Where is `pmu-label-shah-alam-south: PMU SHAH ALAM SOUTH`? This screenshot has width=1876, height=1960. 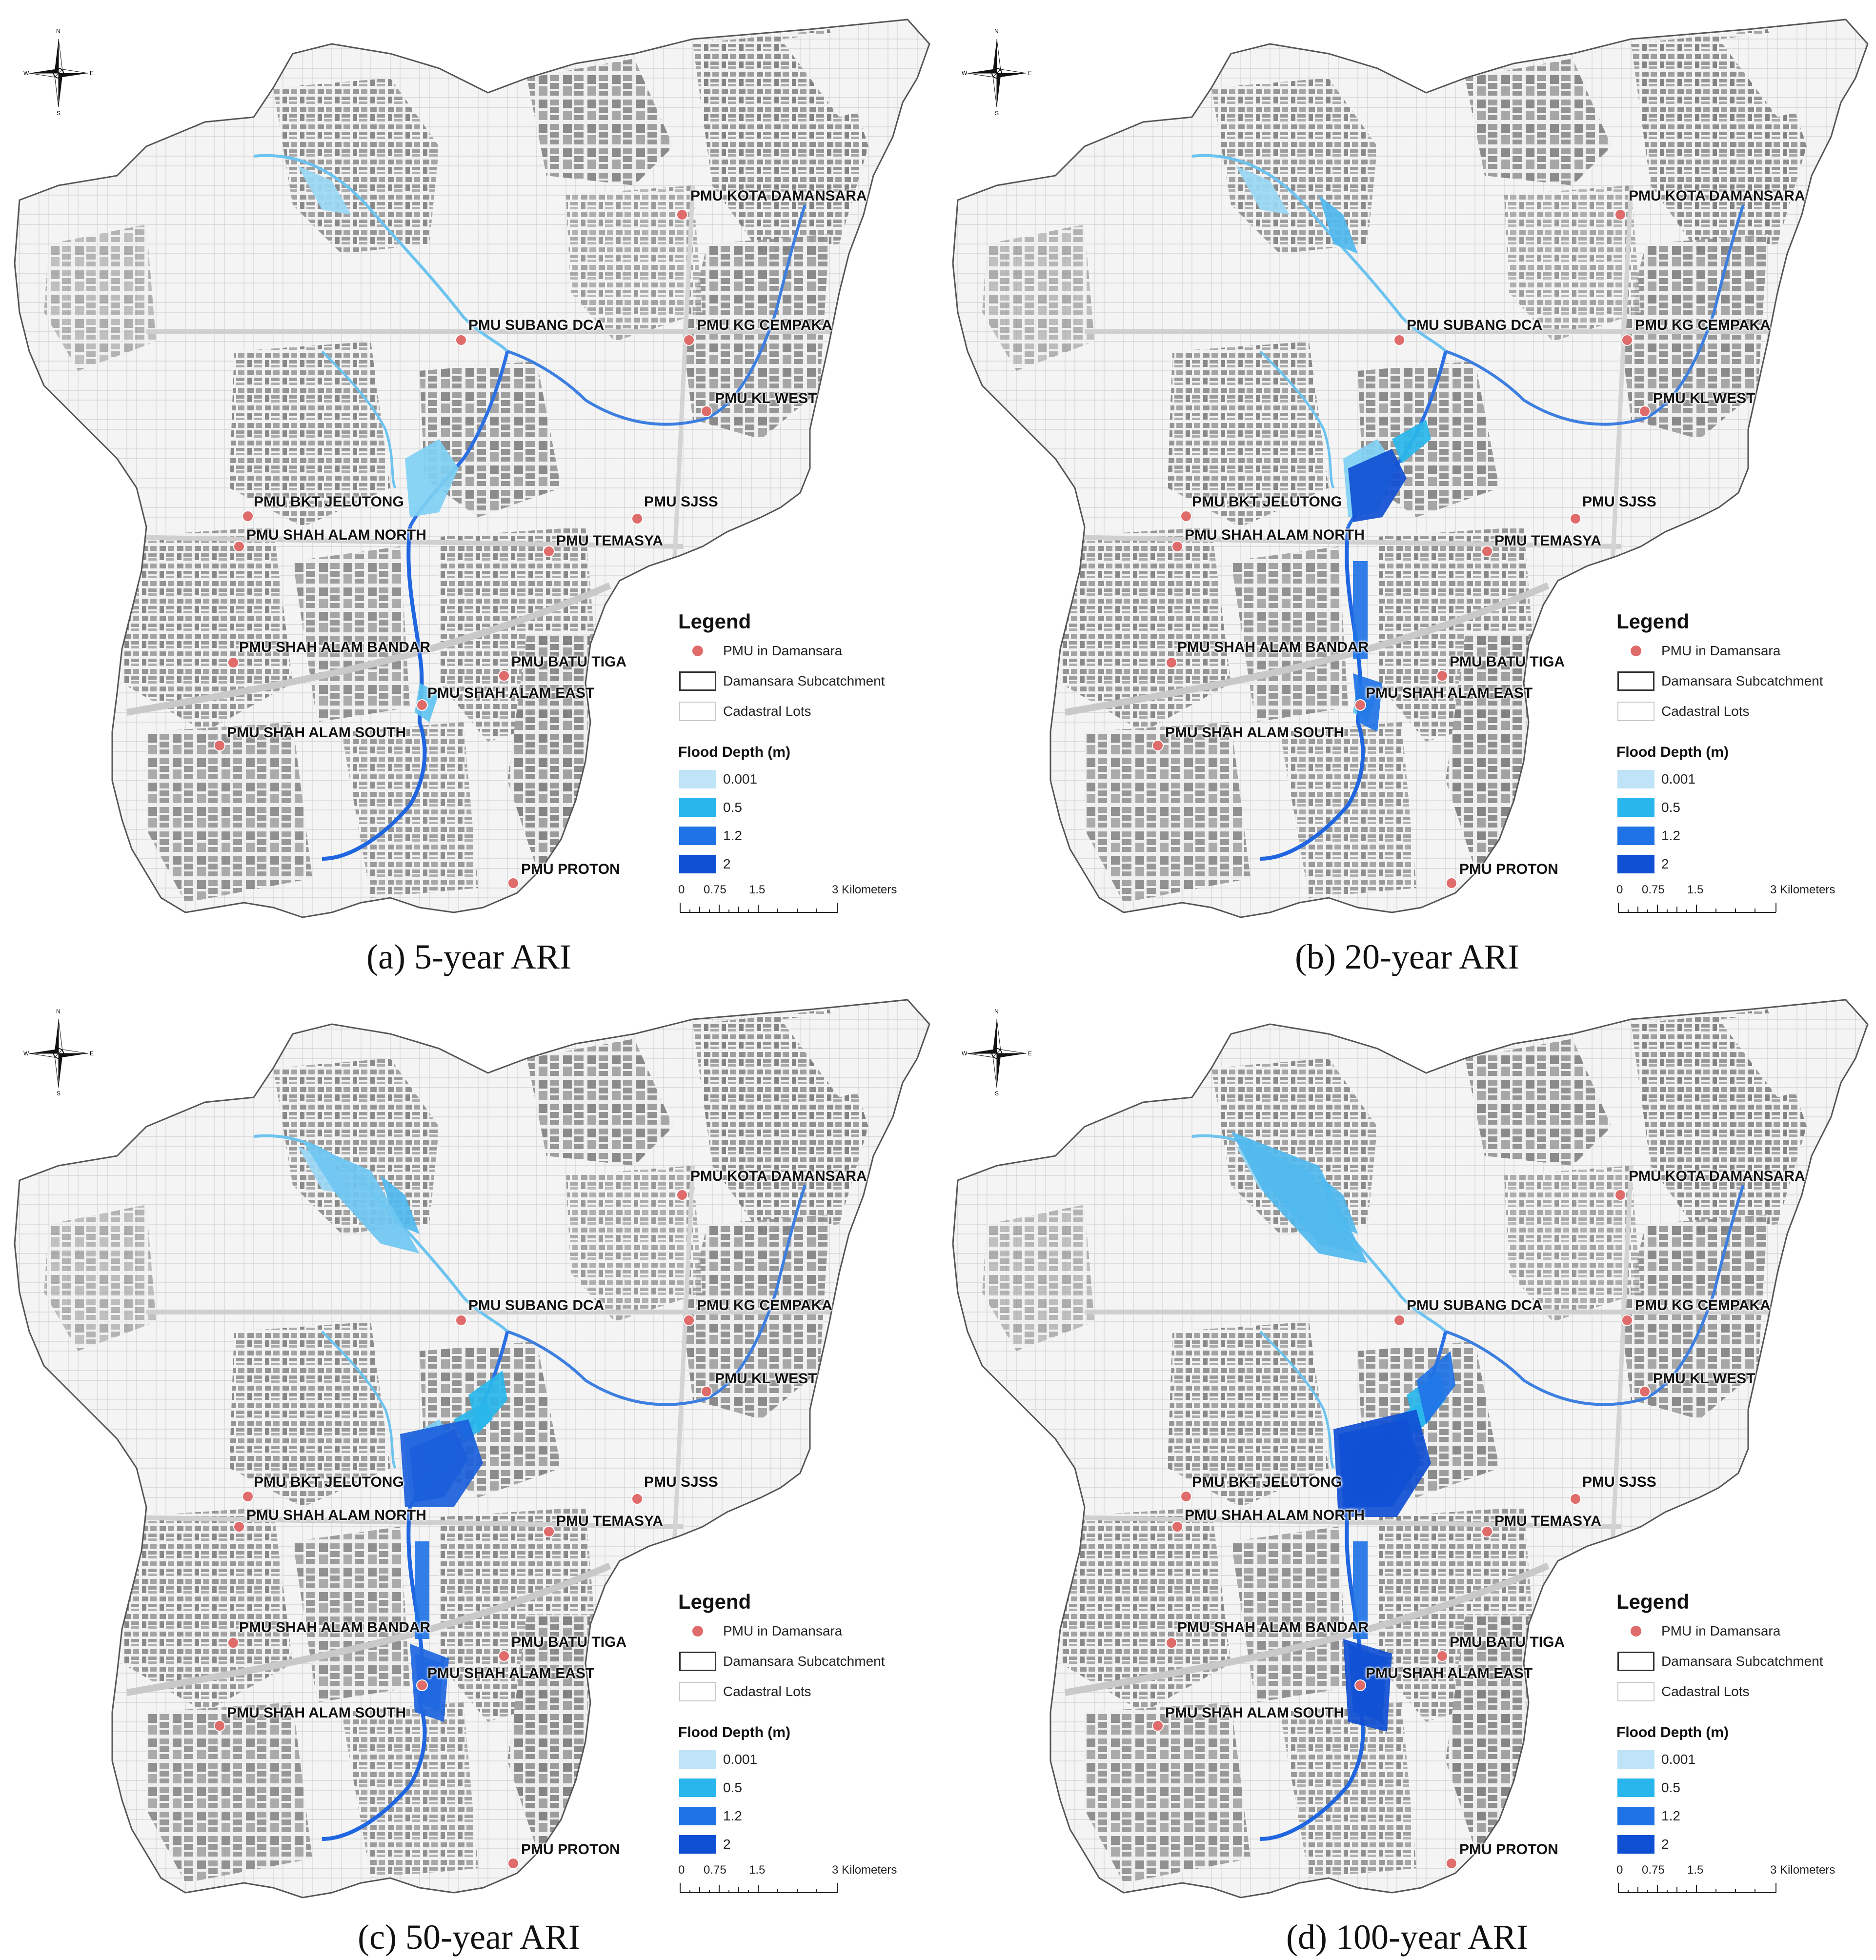
pmu-label-shah-alam-south: PMU SHAH ALAM SOUTH is located at coordinates (1255, 1713).